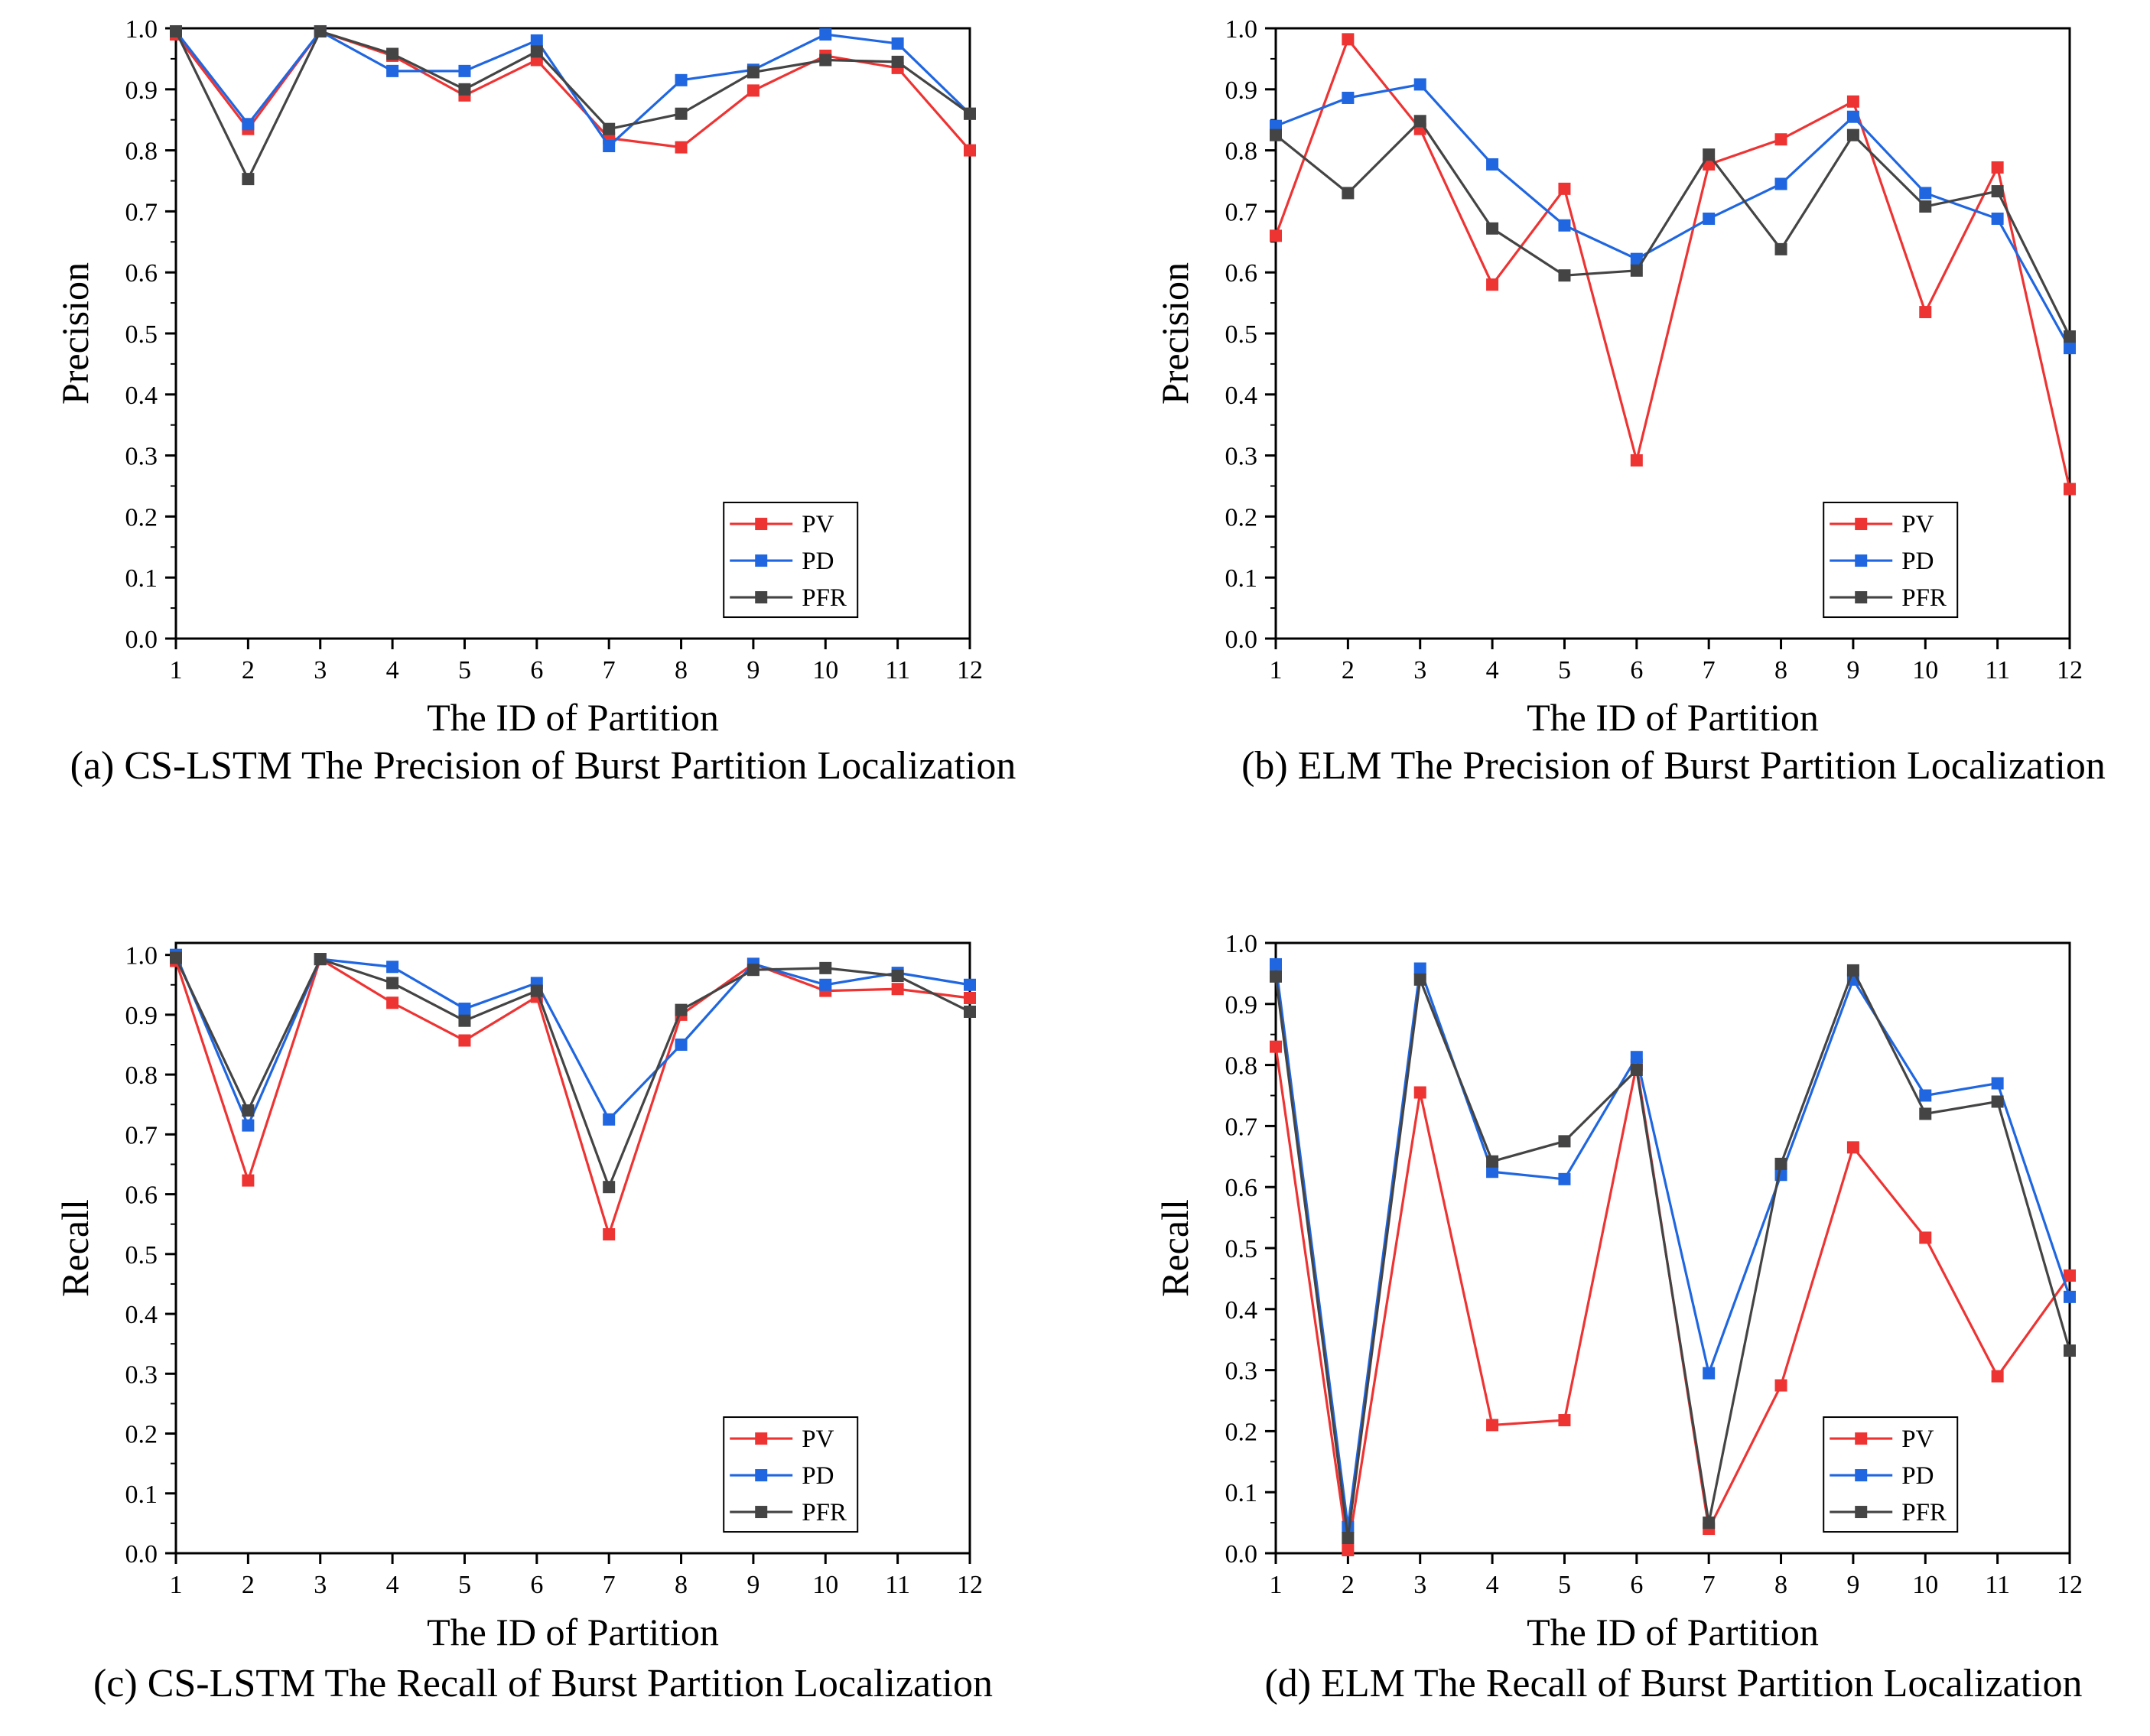  What do you see at coordinates (1853, 670) in the screenshot?
I see `x-tick-label: 9` at bounding box center [1853, 670].